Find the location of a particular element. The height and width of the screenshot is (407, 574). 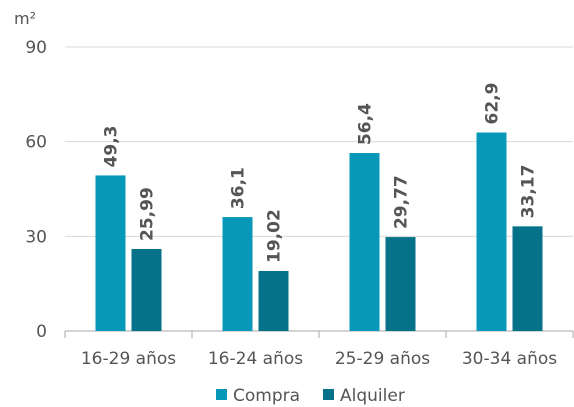

y-tick-label: 30 is located at coordinates (36, 237).